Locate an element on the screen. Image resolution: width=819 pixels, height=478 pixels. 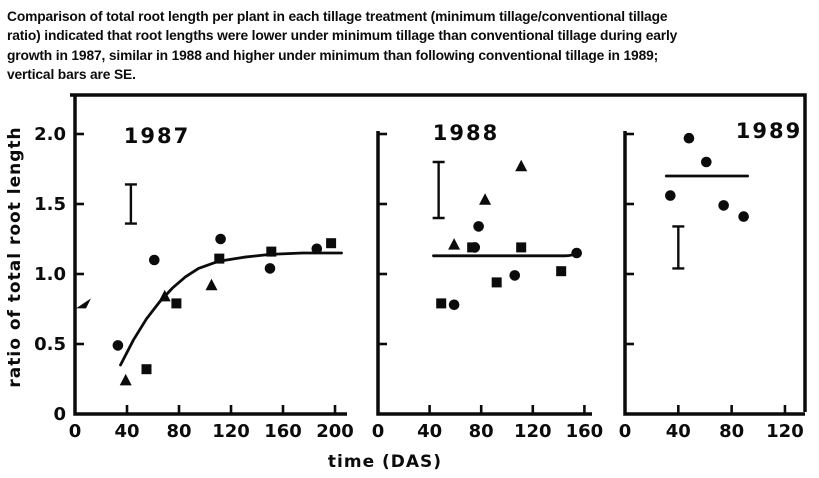
caption-line-4: vertical bars are SE. is located at coordinates (71, 75).